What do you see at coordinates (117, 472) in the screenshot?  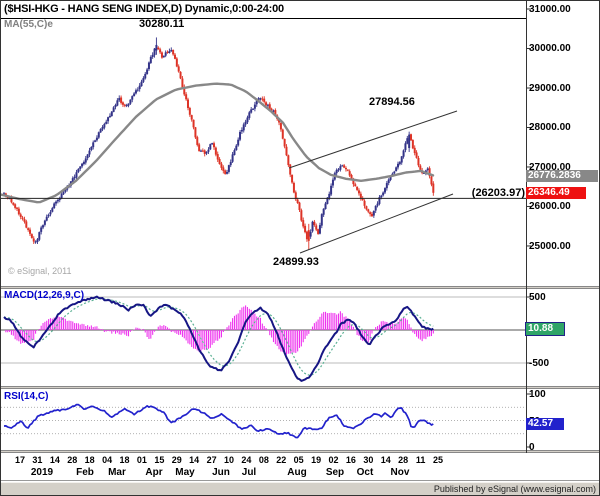 I see `date-axis-month: Mar` at bounding box center [117, 472].